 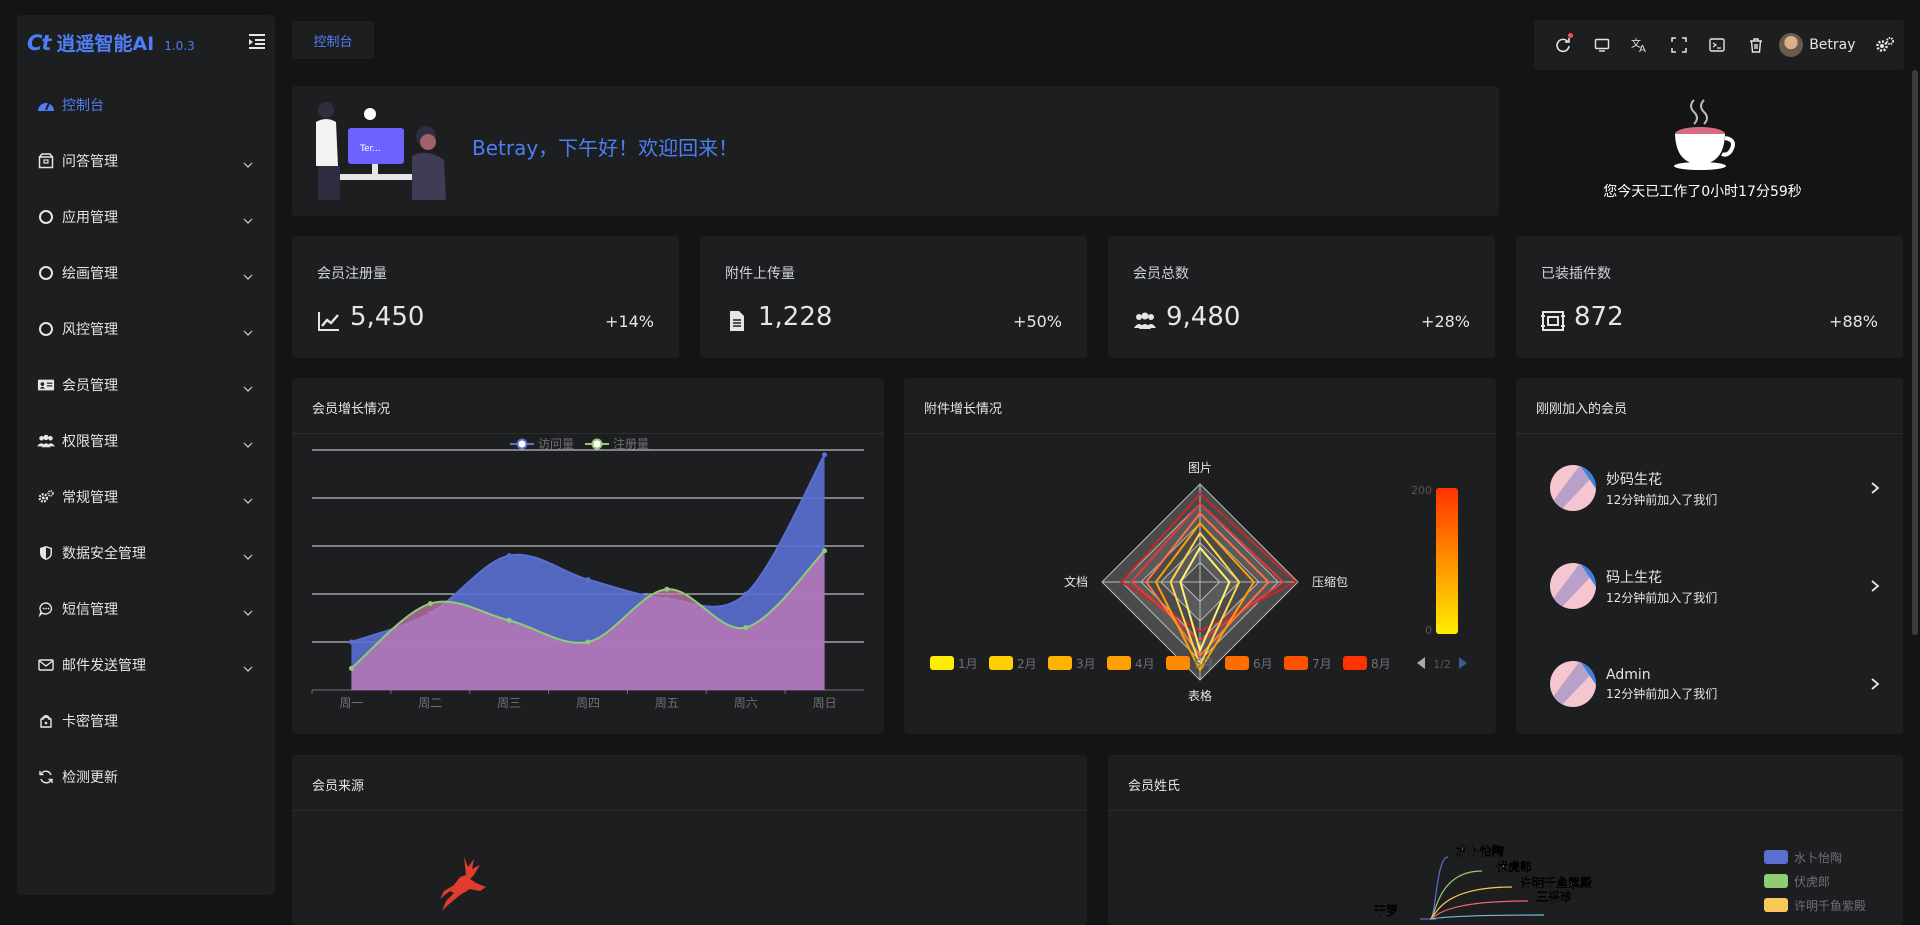 I want to click on radar-indicator-label: 压缩包, so click(x=1330, y=581).